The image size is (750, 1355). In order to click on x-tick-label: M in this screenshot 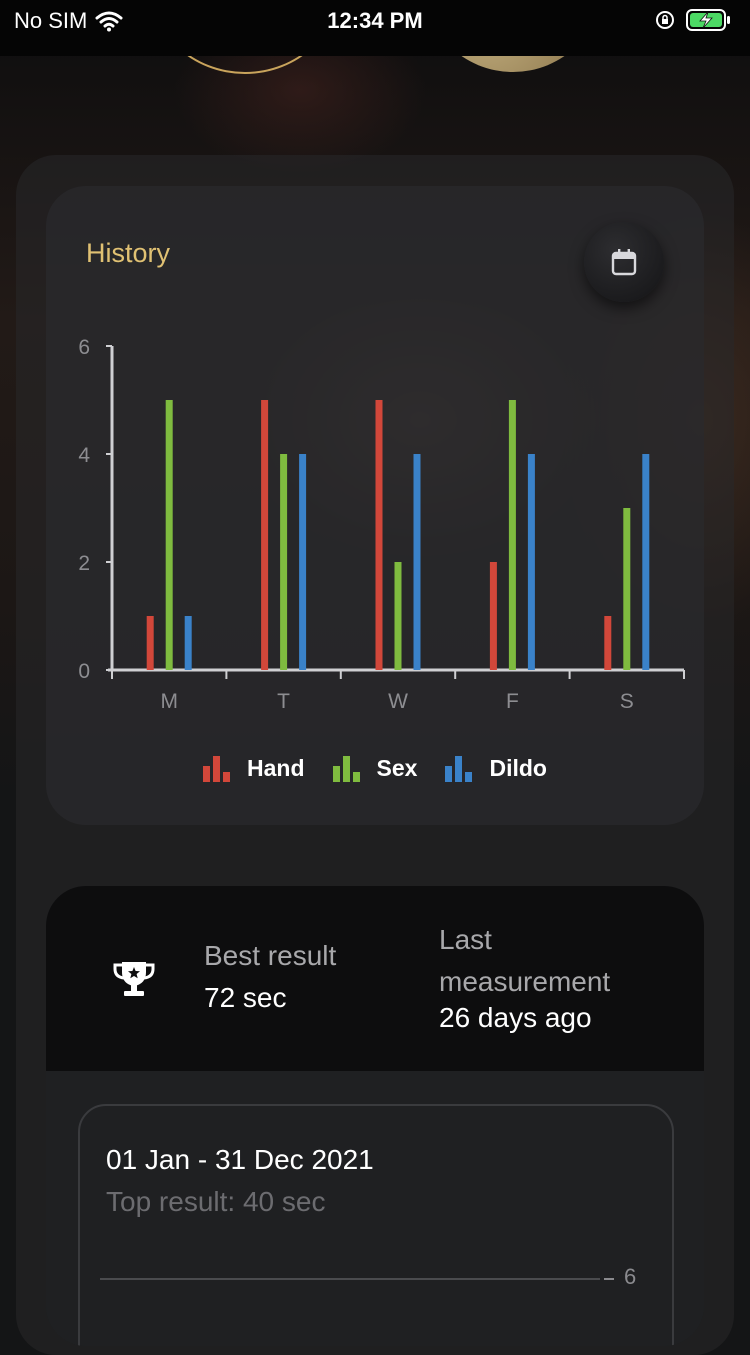, I will do `click(169, 701)`.